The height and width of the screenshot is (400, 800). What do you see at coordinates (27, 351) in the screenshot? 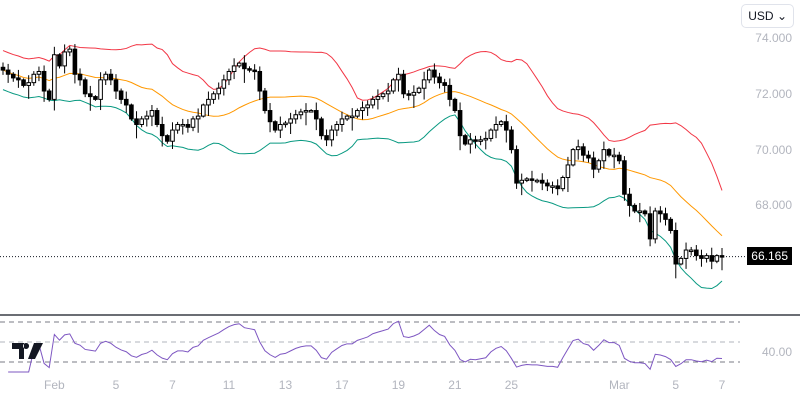
I see `tradingview-logo-icon` at bounding box center [27, 351].